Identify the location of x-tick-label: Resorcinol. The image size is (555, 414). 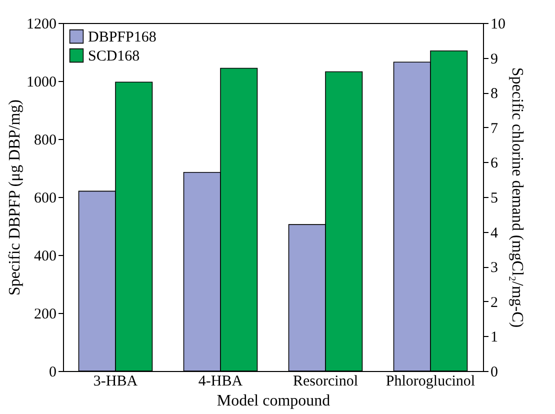
(325, 382).